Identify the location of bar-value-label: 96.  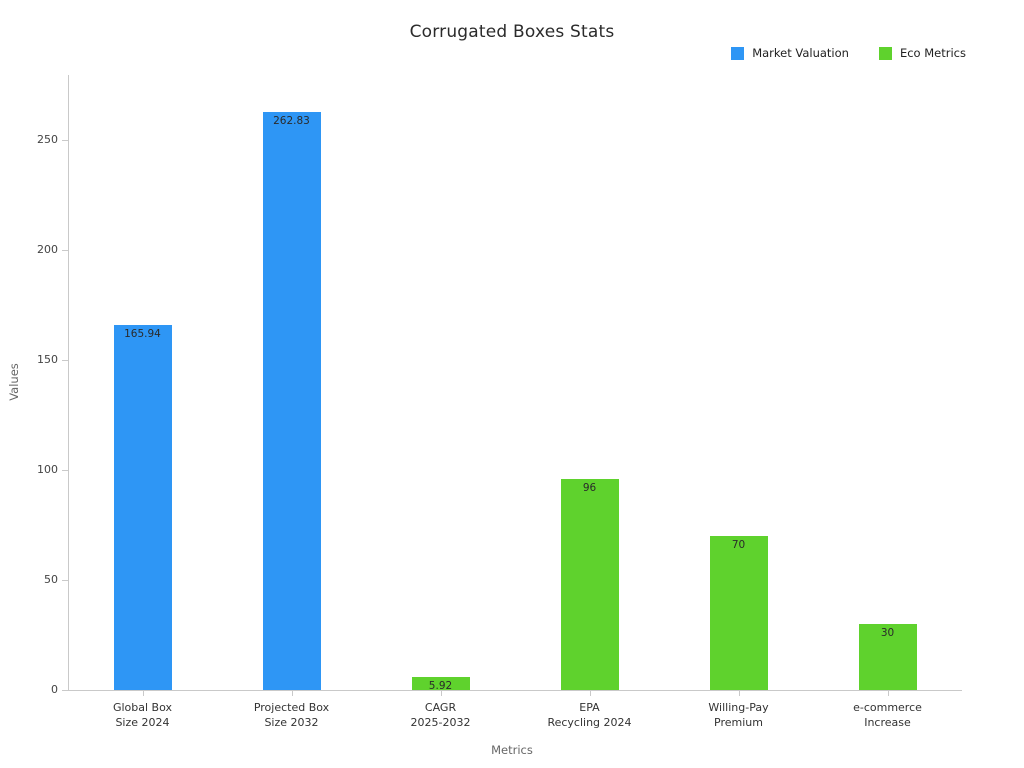
(589, 488).